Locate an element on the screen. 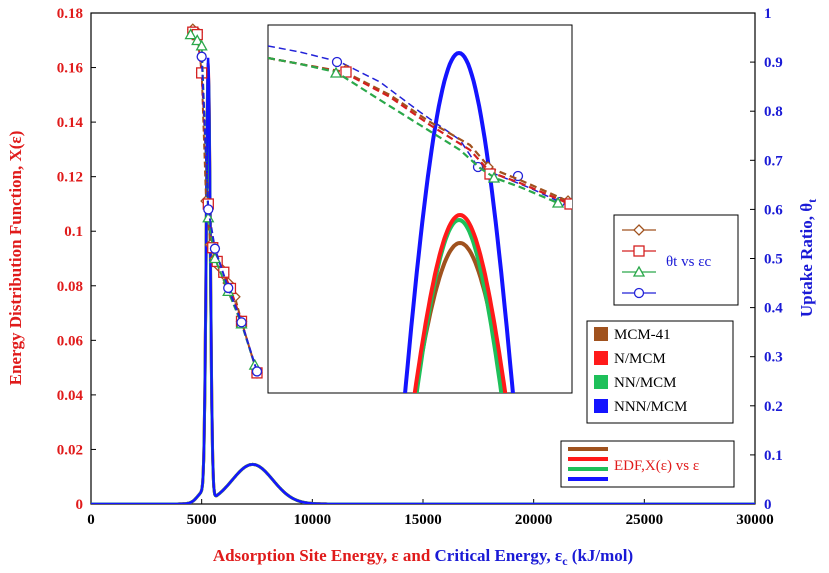  legend-series-label: NN/MCM is located at coordinates (645, 383).